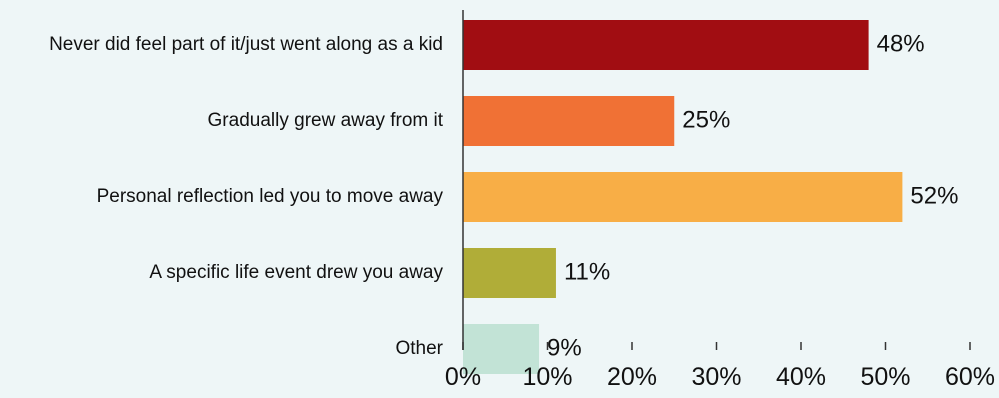 Image resolution: width=999 pixels, height=398 pixels. What do you see at coordinates (587, 271) in the screenshot?
I see `value-label-3: 11%` at bounding box center [587, 271].